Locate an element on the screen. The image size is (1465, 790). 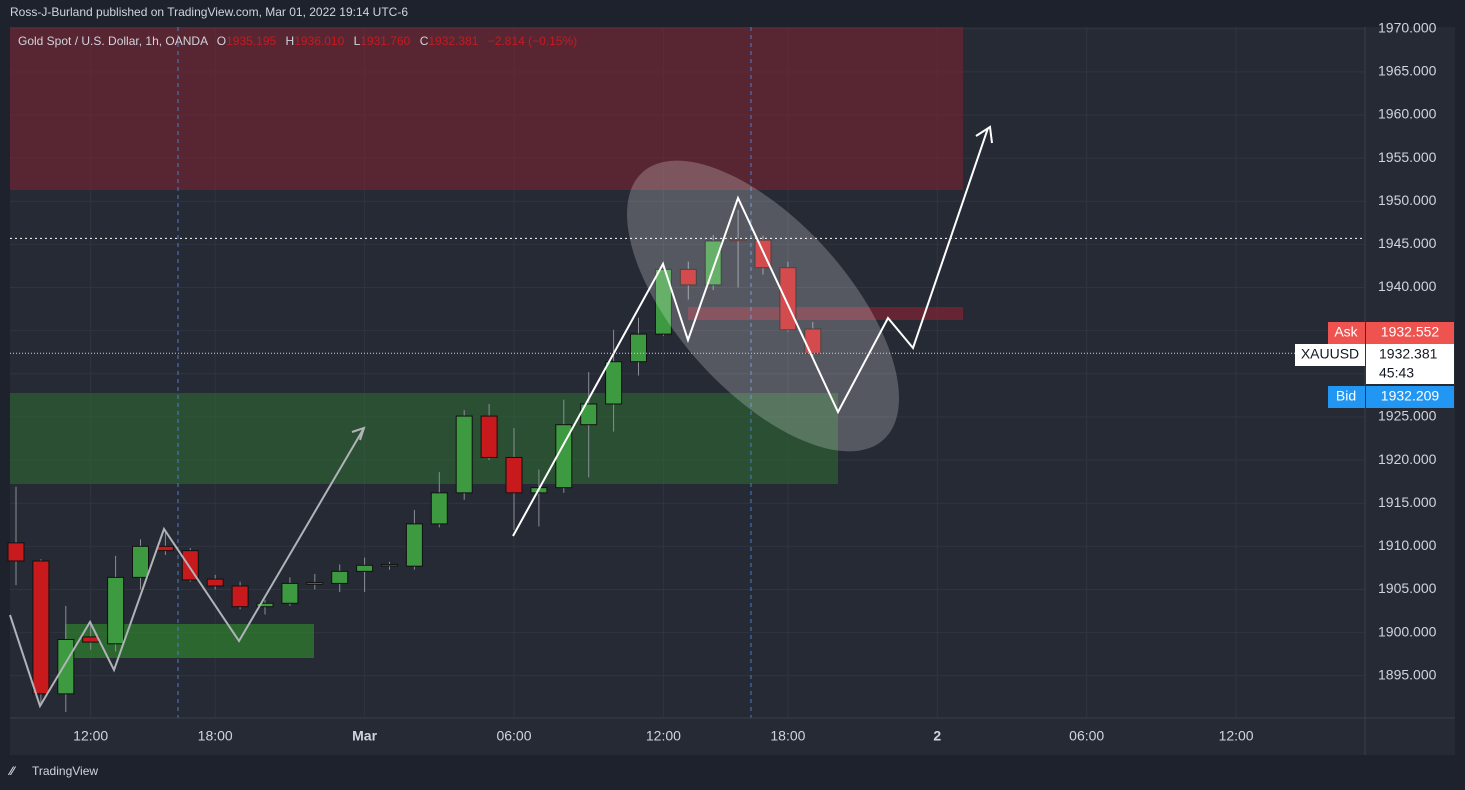
ohlc-value: 1932.381 is located at coordinates (453, 41).